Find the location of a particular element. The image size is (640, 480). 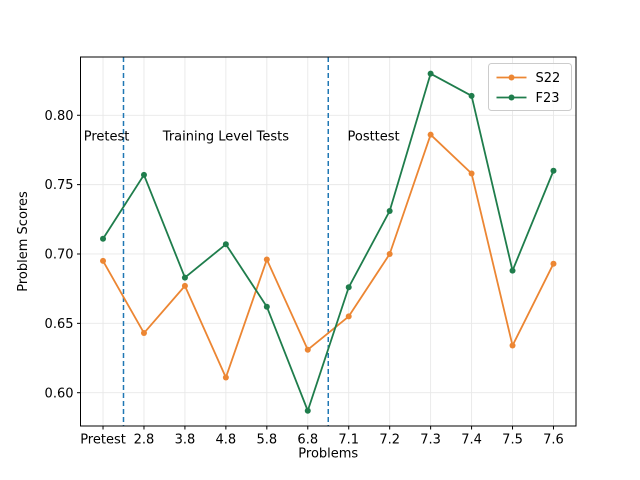

x-tick-label: Pretest is located at coordinates (103, 440).